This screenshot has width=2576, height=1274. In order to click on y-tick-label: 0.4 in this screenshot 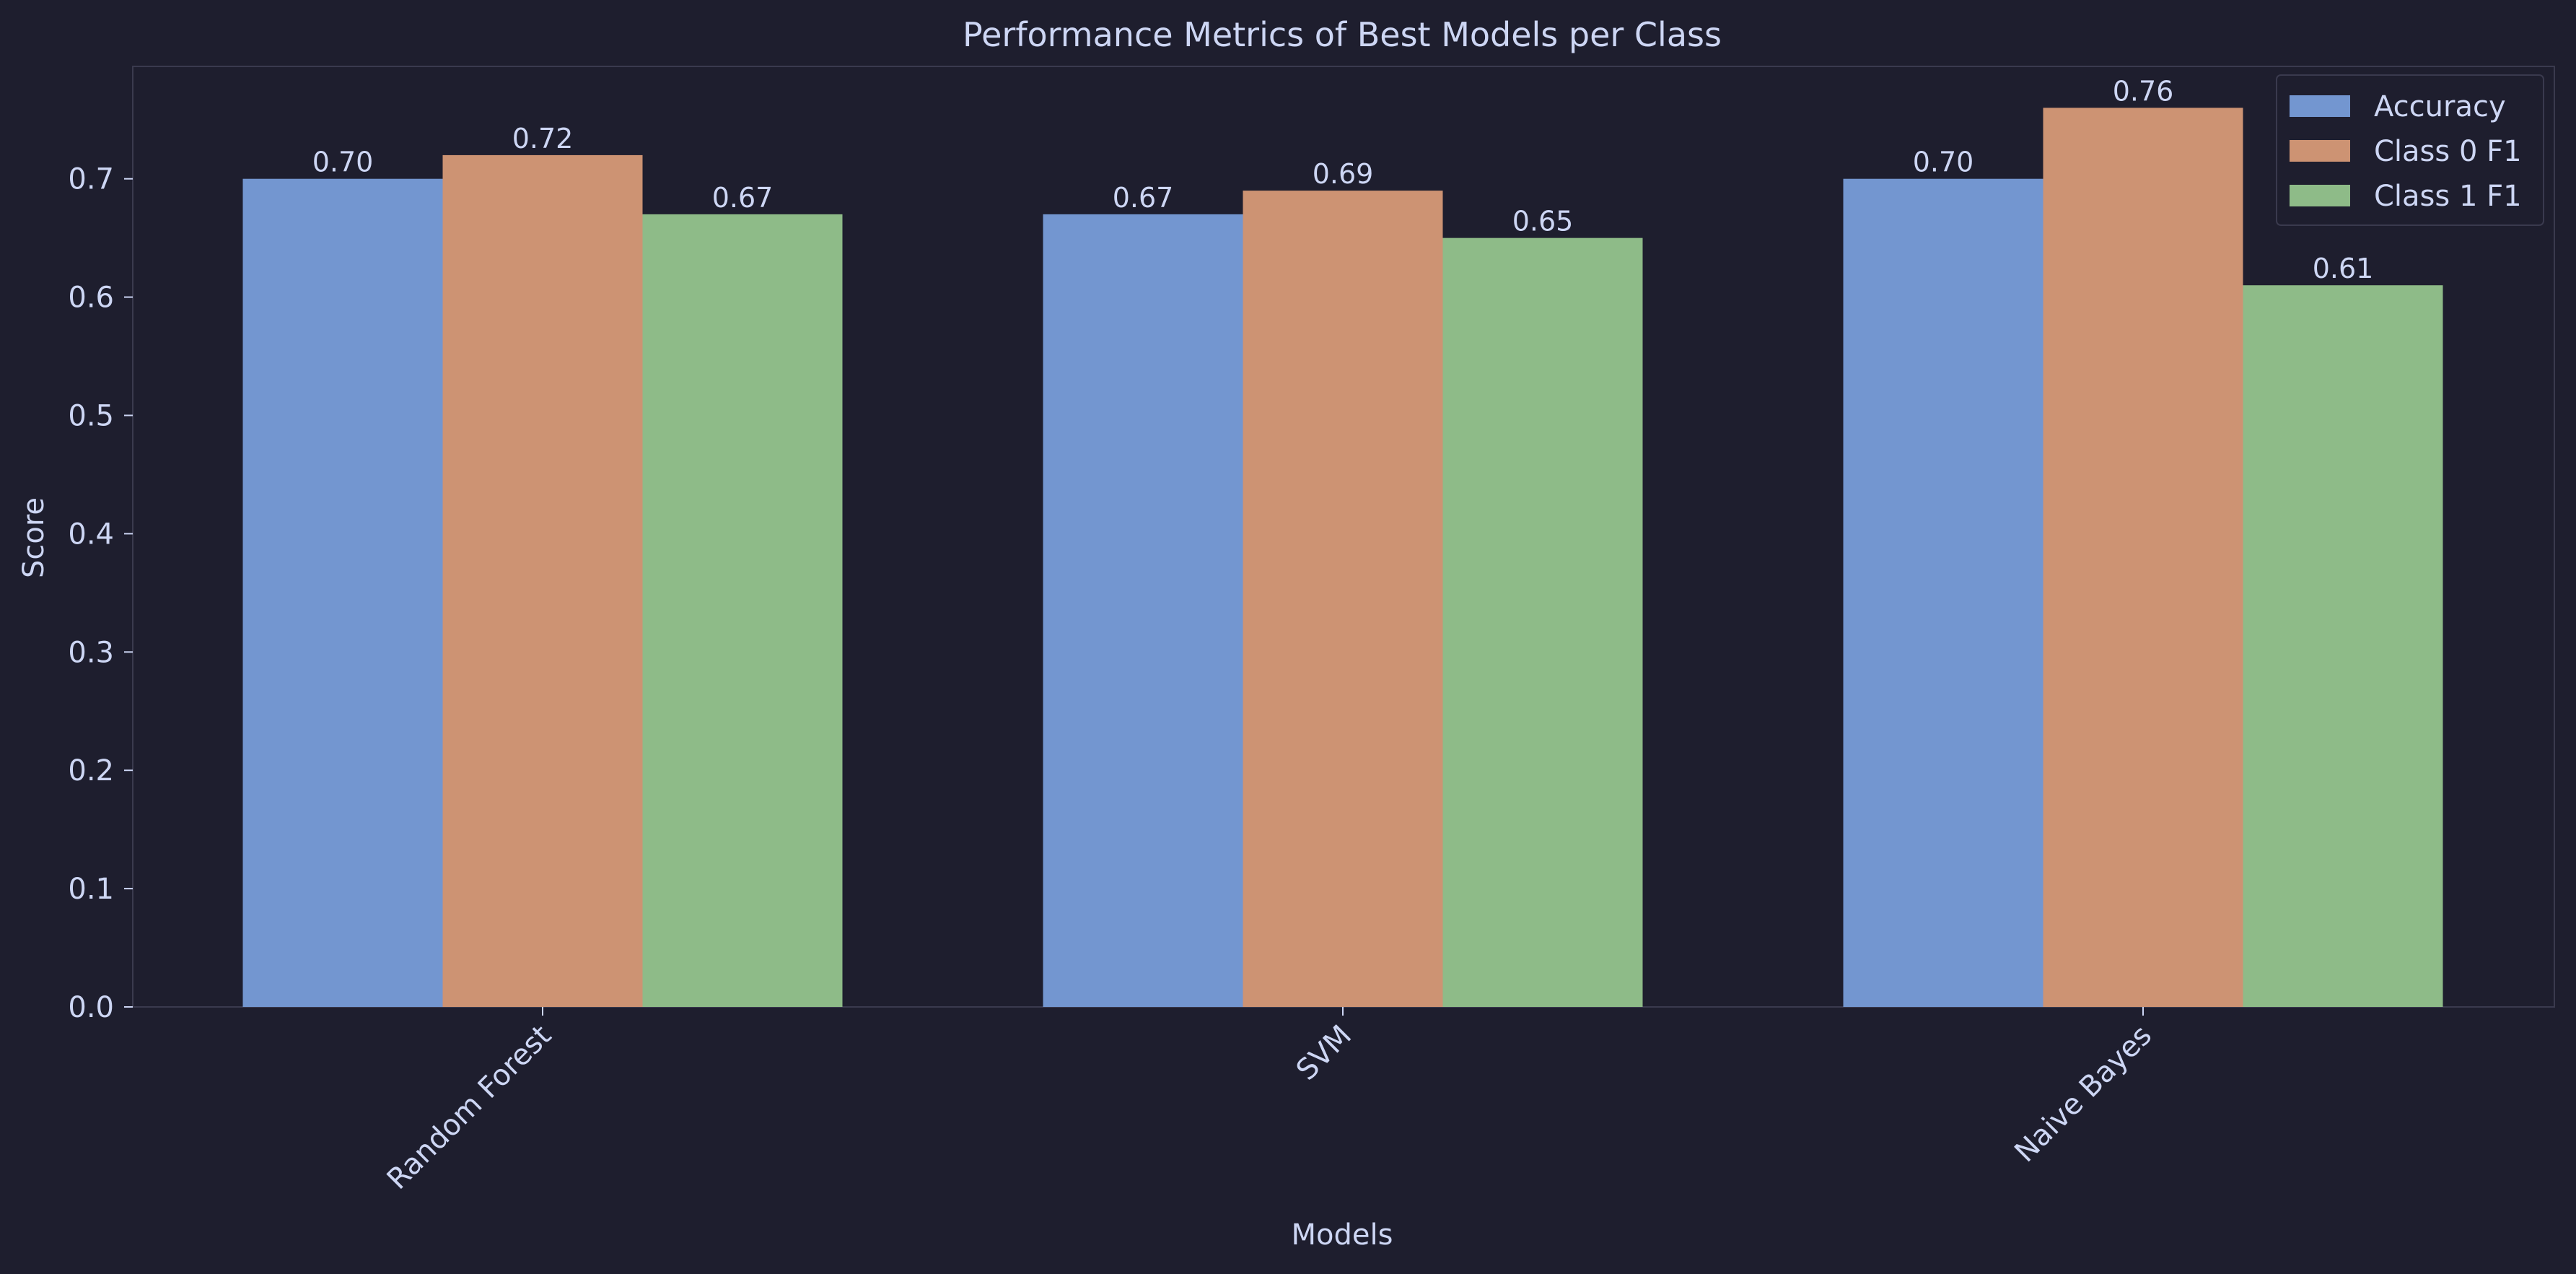, I will do `click(91, 534)`.